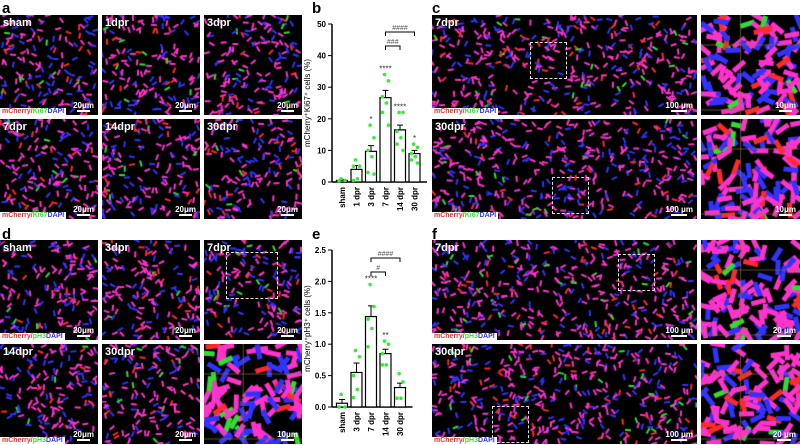 This screenshot has width=800, height=445. I want to click on y-tick-label: 0.0, so click(321, 407).